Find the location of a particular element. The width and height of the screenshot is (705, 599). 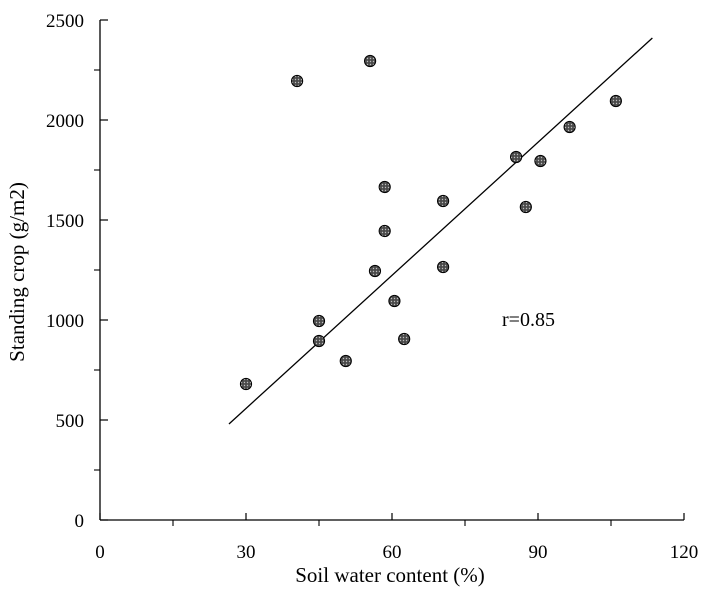

y-axis-title: Standing crop (g/m2) is located at coordinates (17, 272).